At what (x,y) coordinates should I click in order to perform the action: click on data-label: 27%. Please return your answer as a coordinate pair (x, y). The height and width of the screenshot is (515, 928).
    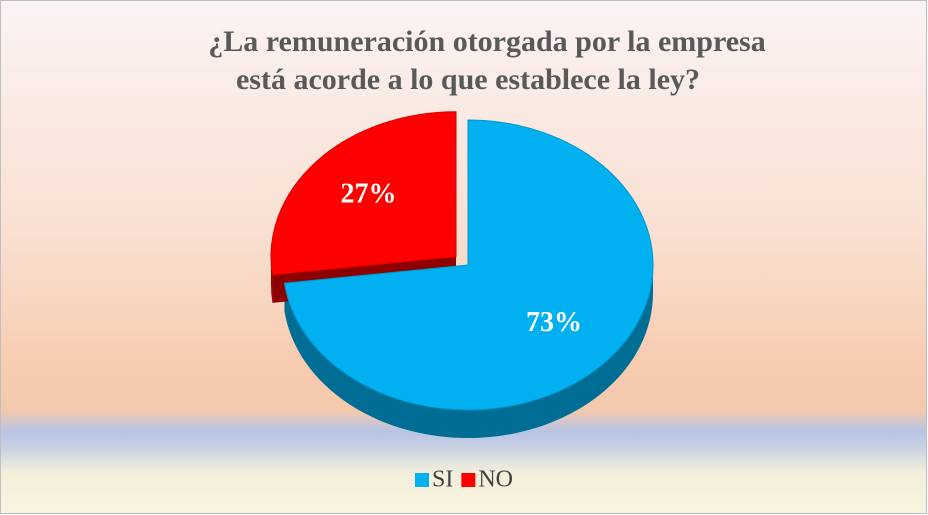
    Looking at the image, I should click on (368, 194).